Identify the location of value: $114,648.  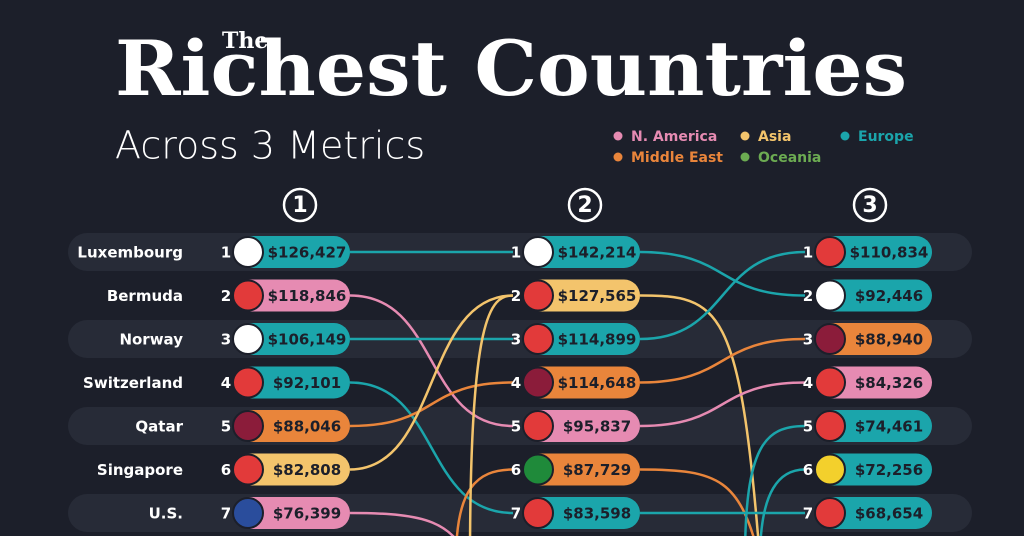
(597, 383).